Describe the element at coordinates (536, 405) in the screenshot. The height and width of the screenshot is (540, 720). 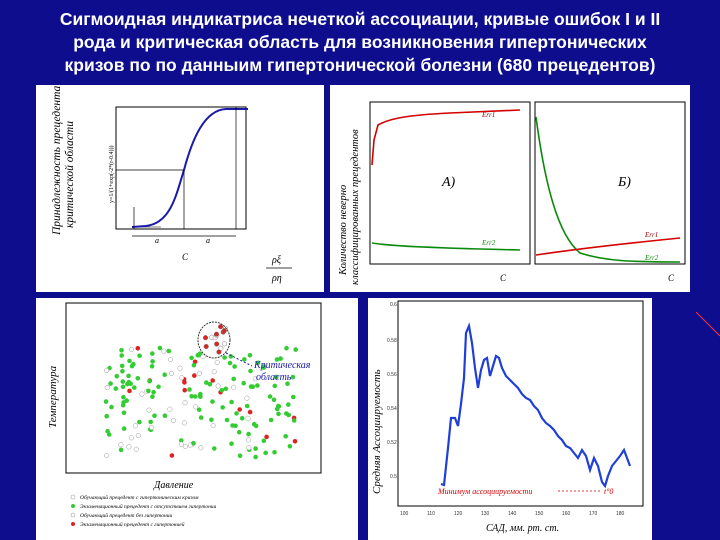
I see `associativity-line` at that location.